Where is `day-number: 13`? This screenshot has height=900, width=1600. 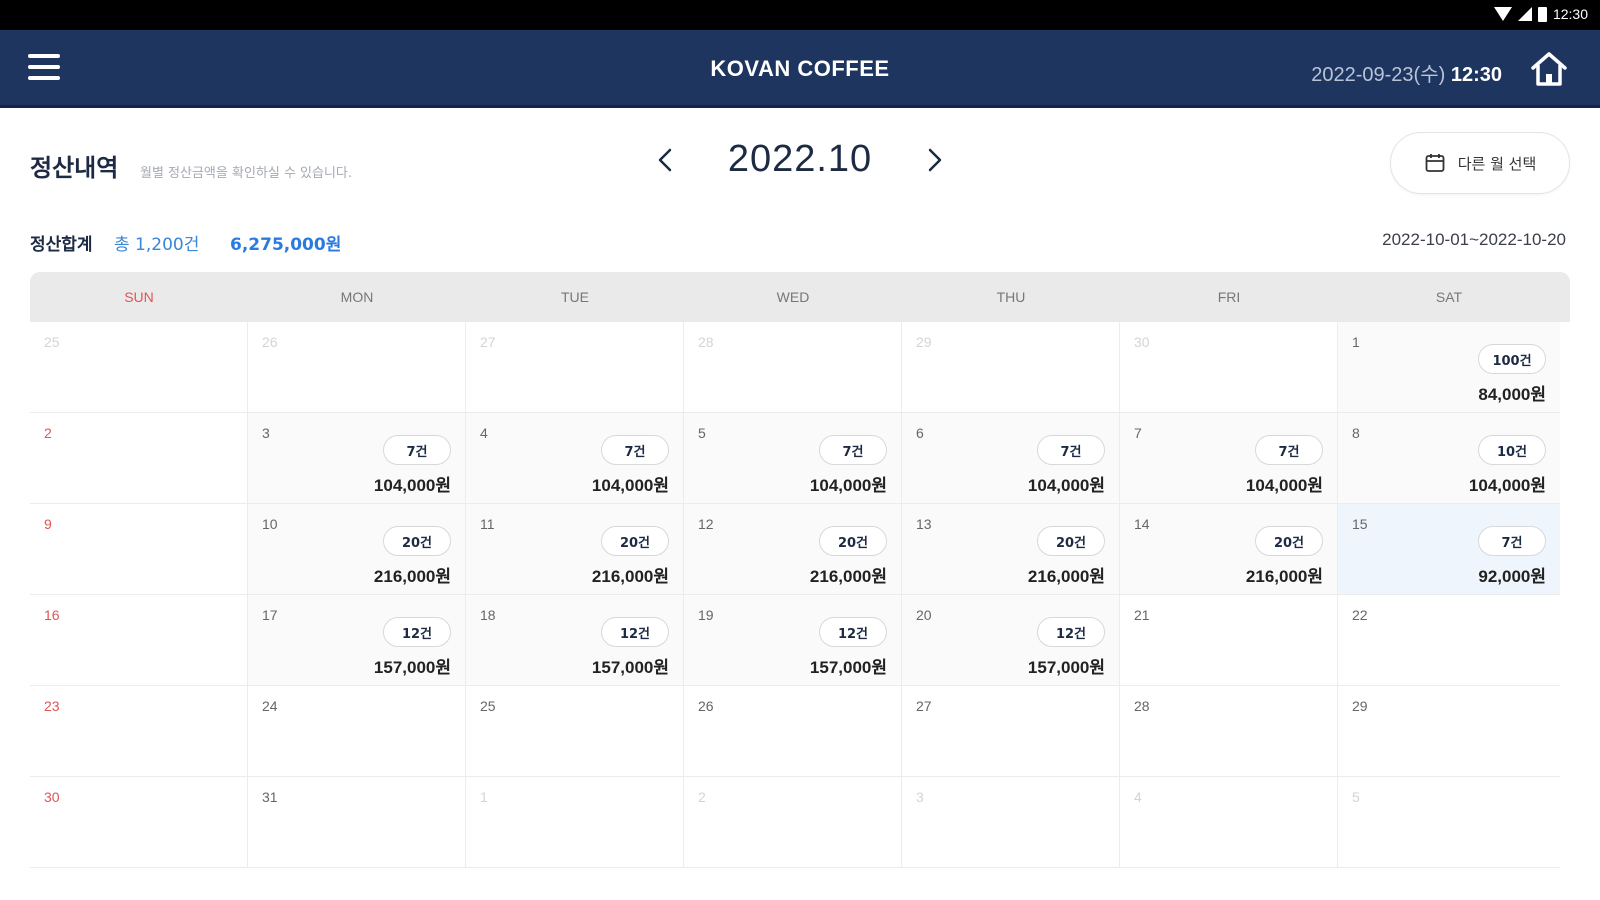 day-number: 13 is located at coordinates (924, 524).